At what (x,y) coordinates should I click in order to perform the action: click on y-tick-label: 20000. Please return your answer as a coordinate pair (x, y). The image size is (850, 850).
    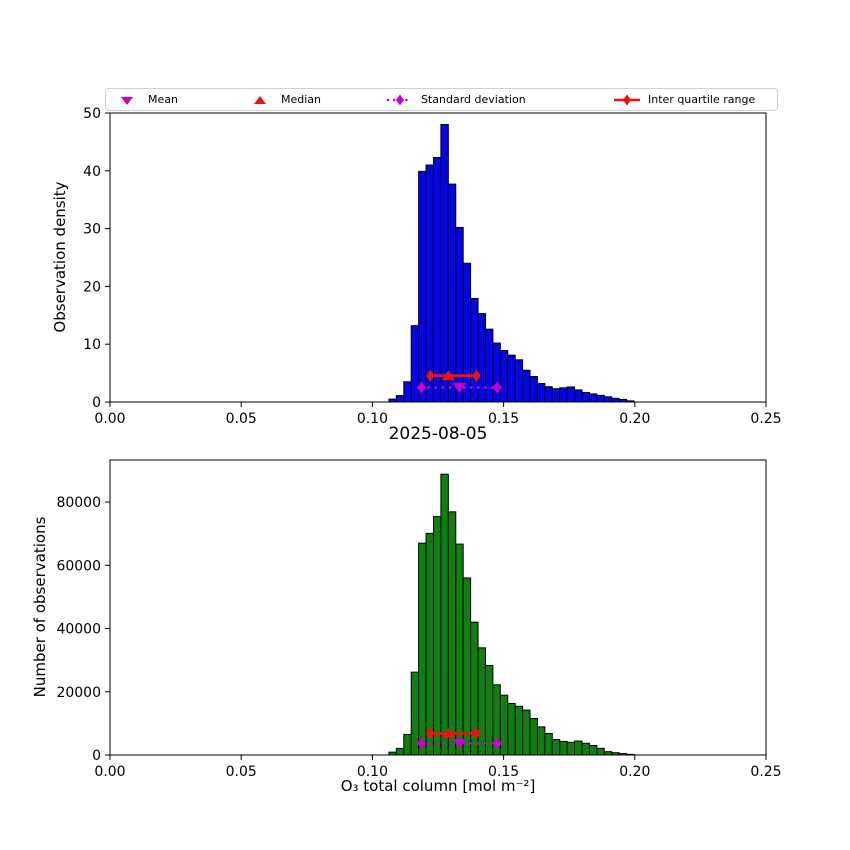
    Looking at the image, I should click on (78, 693).